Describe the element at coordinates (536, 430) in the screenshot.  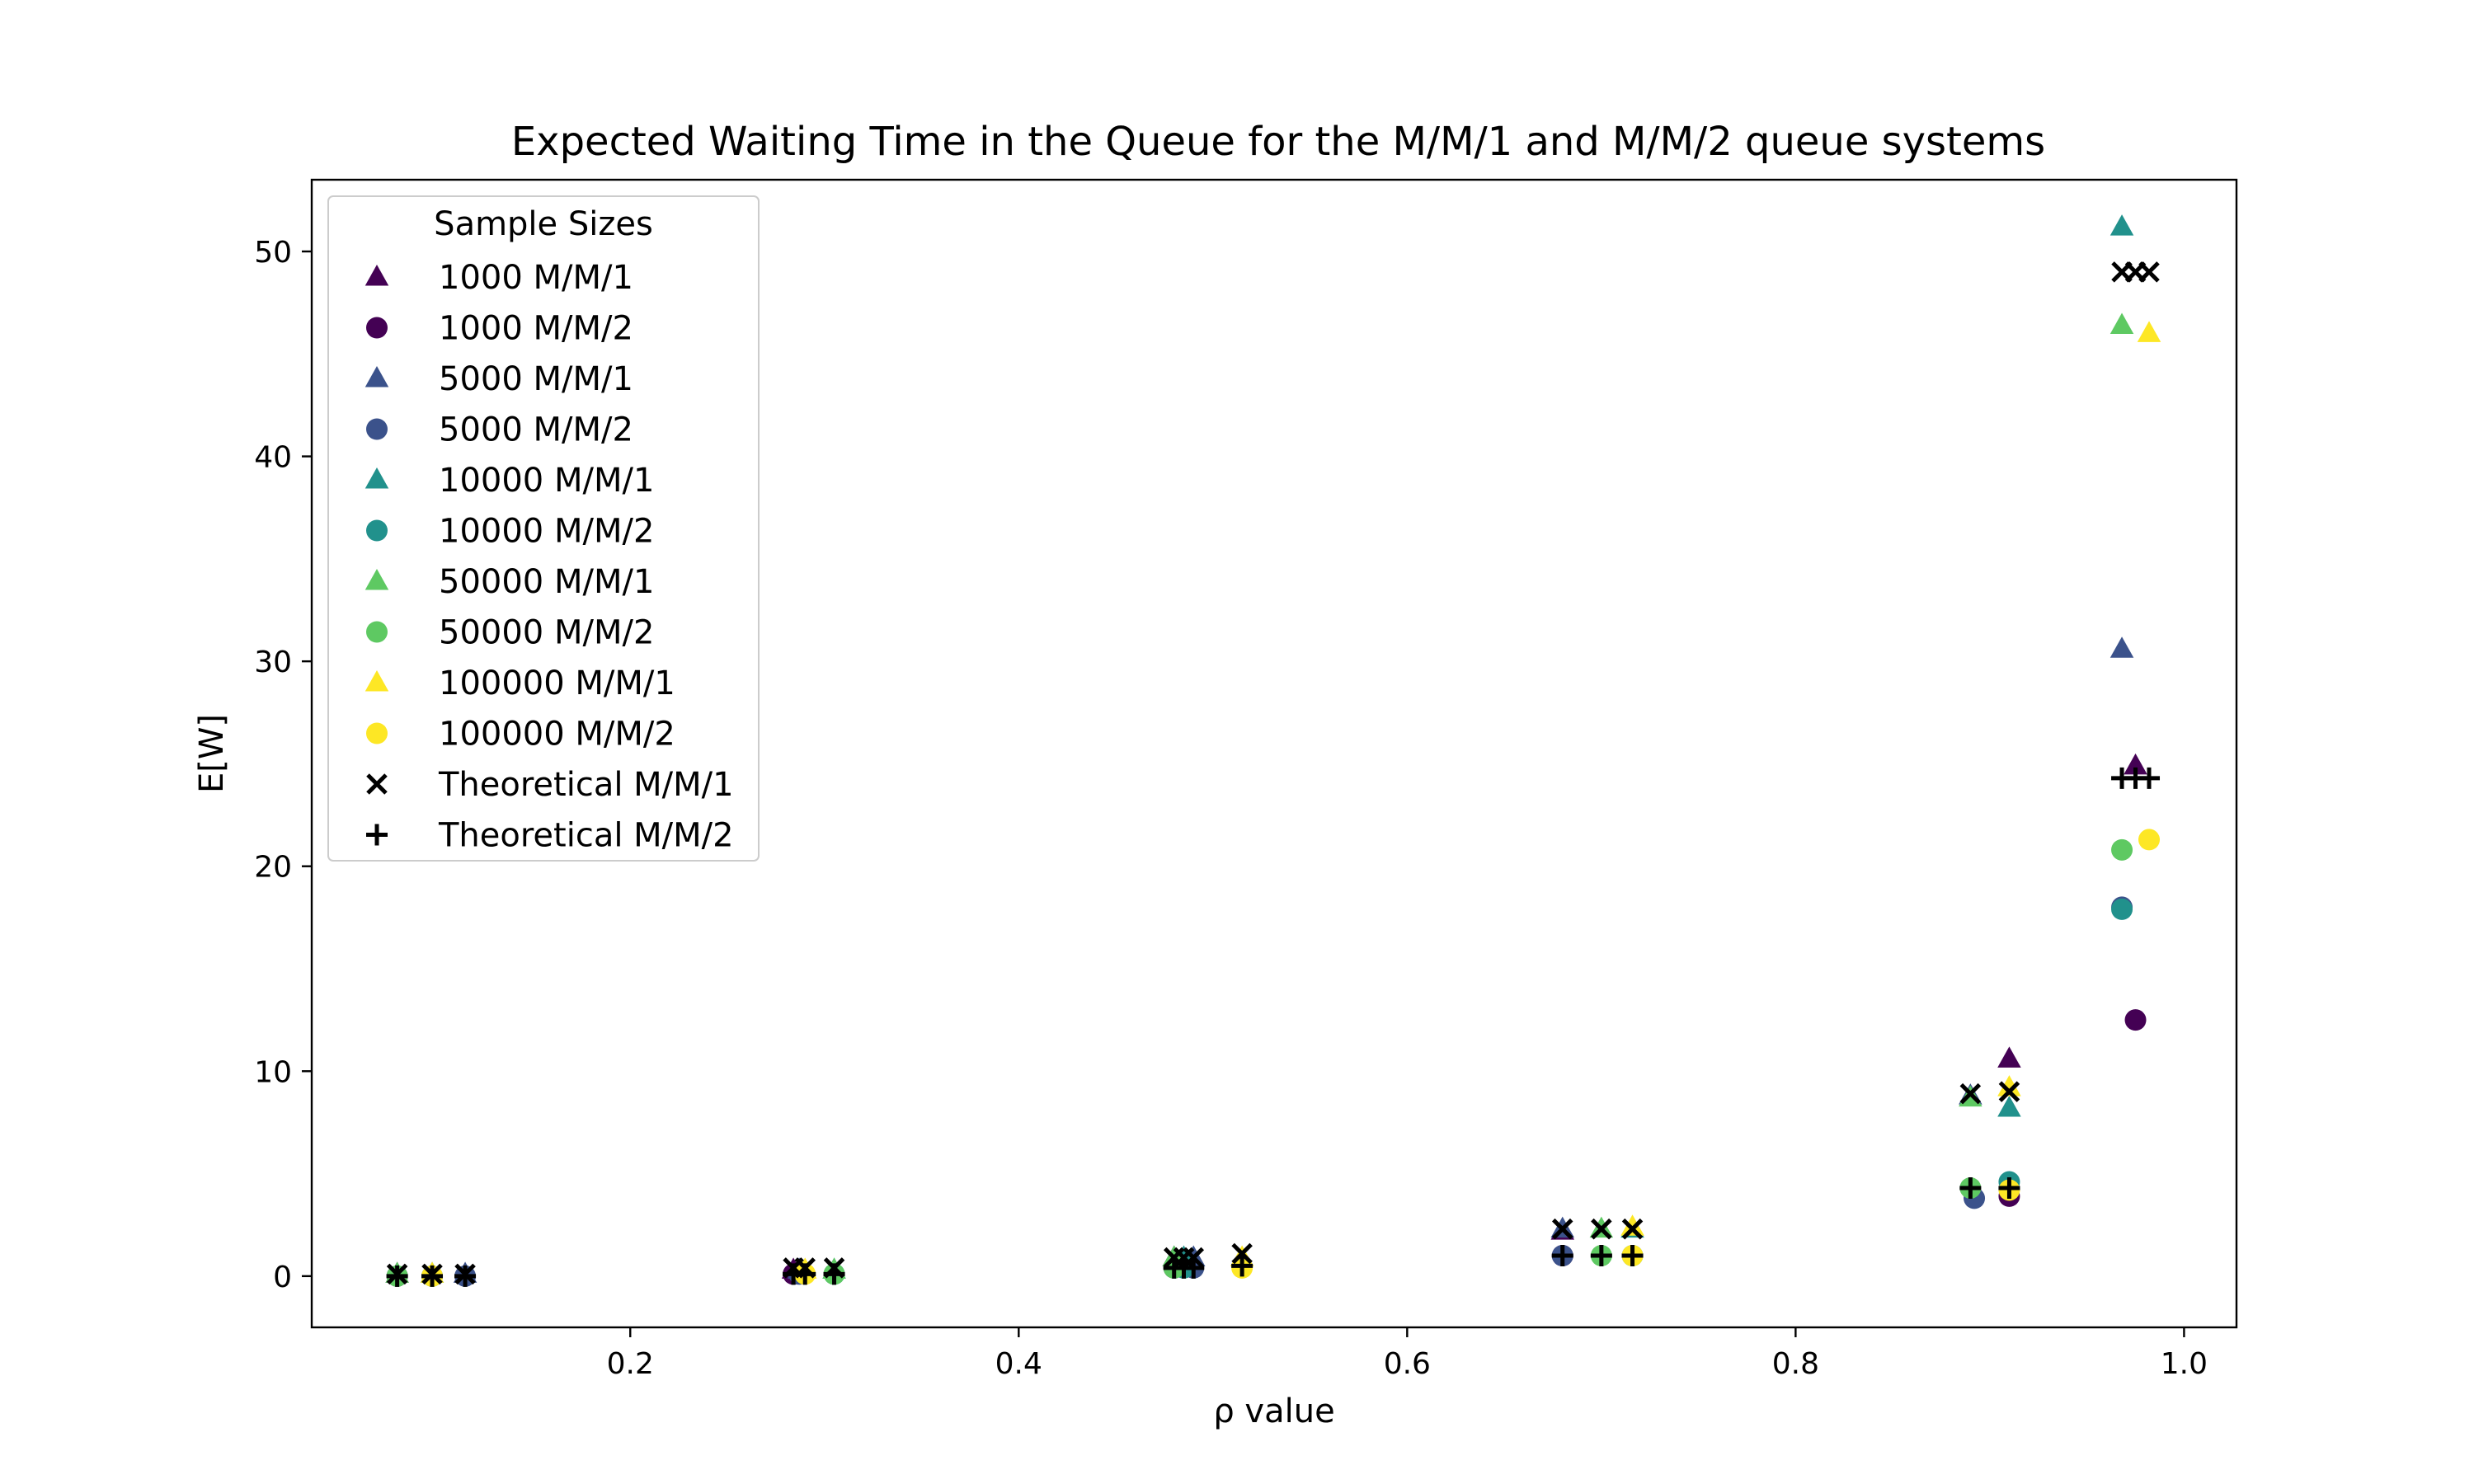
I see `legend-label: 5000 M/M/2` at that location.